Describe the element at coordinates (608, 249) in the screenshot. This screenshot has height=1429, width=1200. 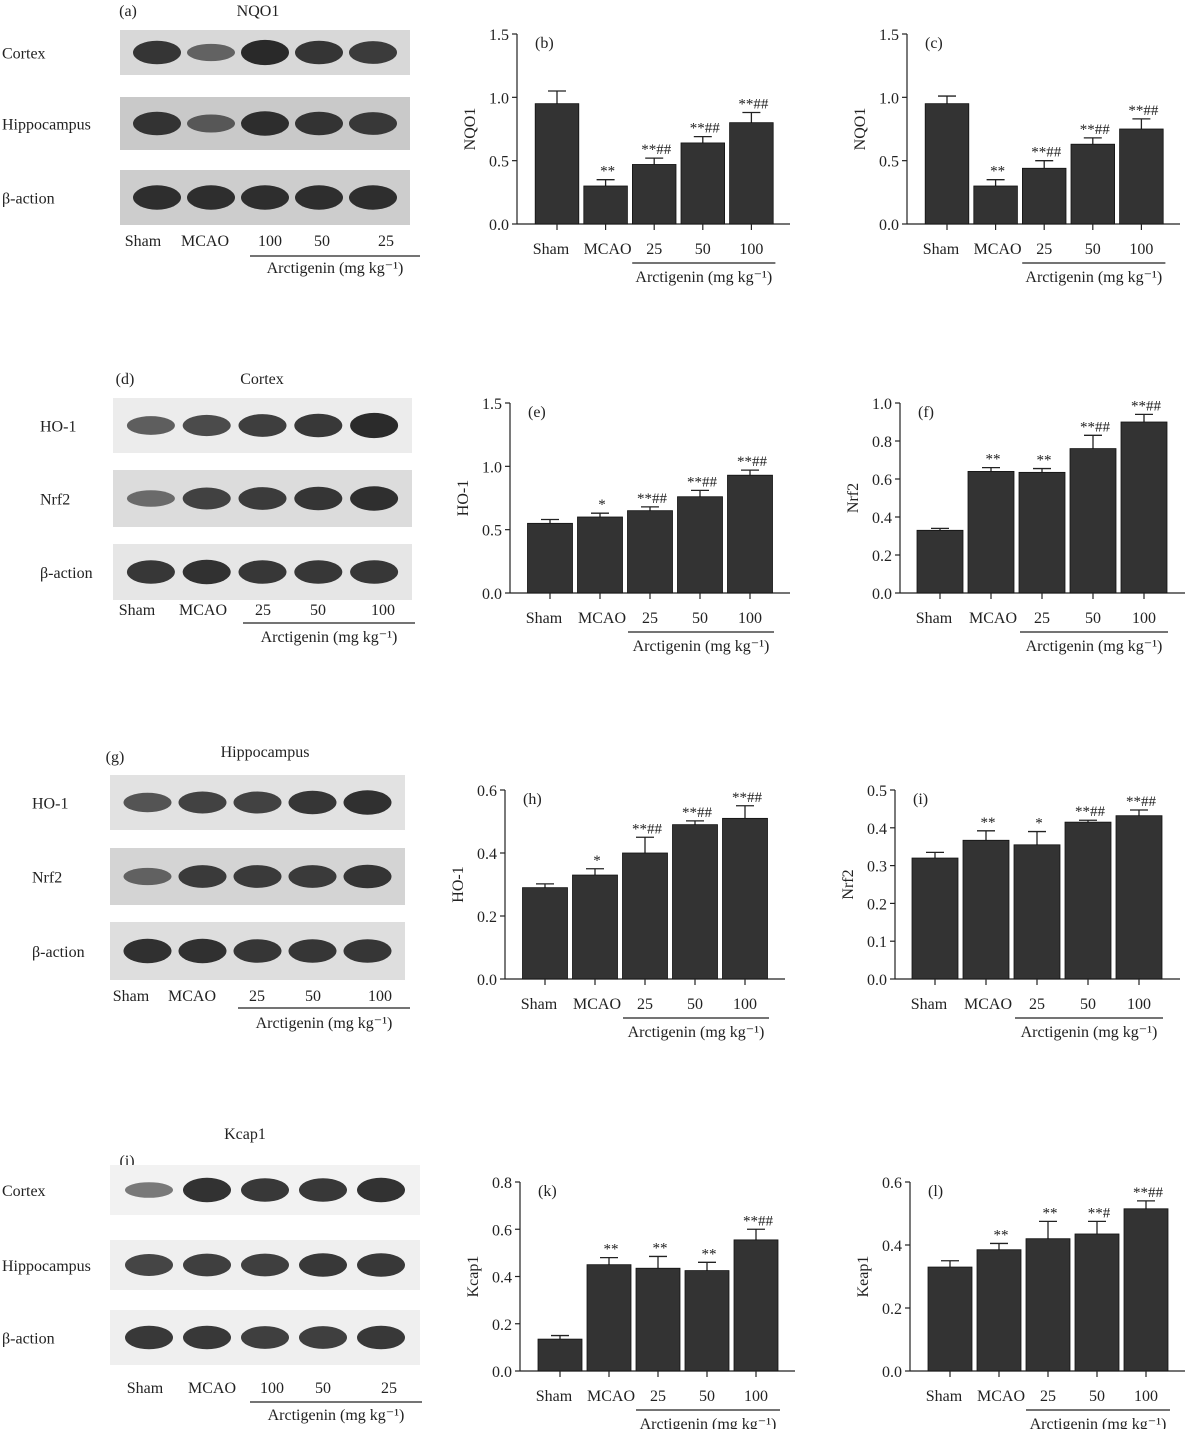
I see `x-tick-label: MCAO` at that location.